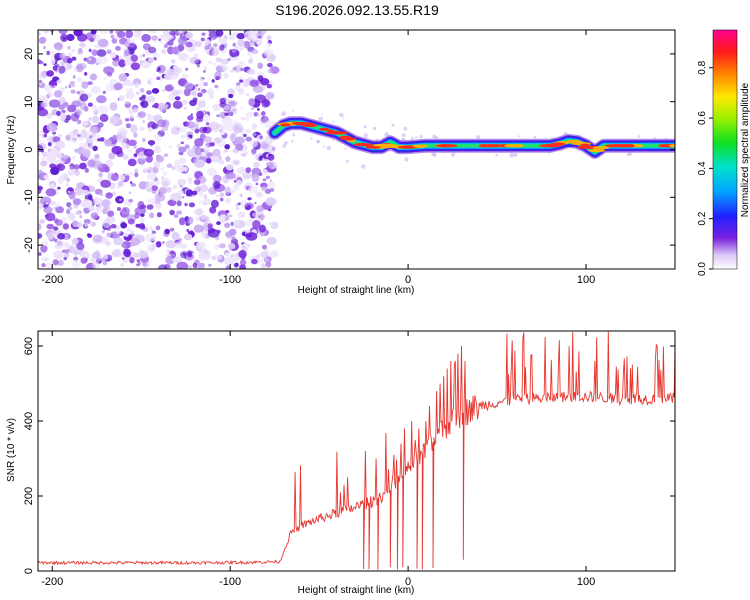 Image resolution: width=750 pixels, height=600 pixels. What do you see at coordinates (512, 146) in the screenshot?
I see `ridge-peak-blob` at bounding box center [512, 146].